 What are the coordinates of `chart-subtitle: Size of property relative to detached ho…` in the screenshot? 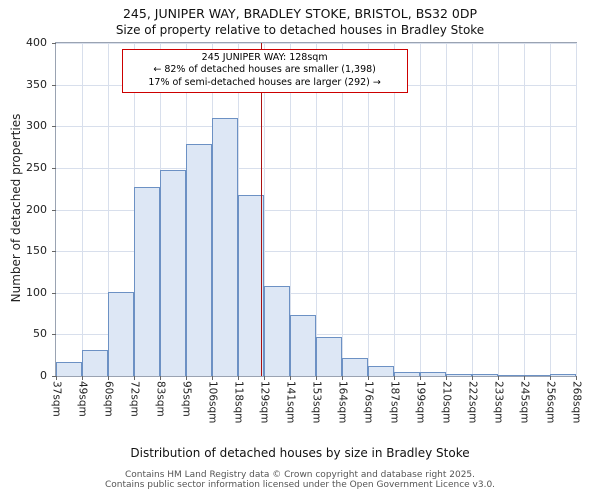 It's located at (300, 30).